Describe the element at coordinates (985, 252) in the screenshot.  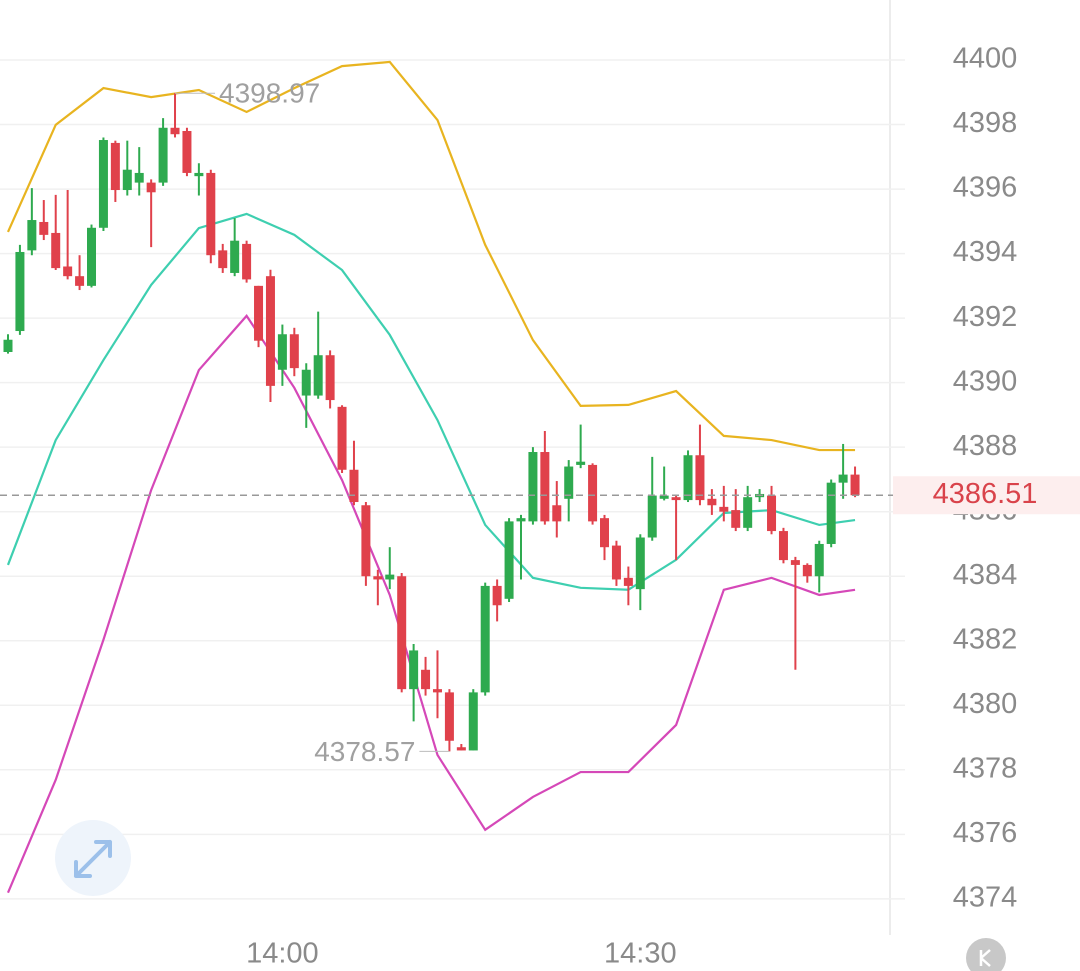
I see `y-tick-label: 4394` at that location.